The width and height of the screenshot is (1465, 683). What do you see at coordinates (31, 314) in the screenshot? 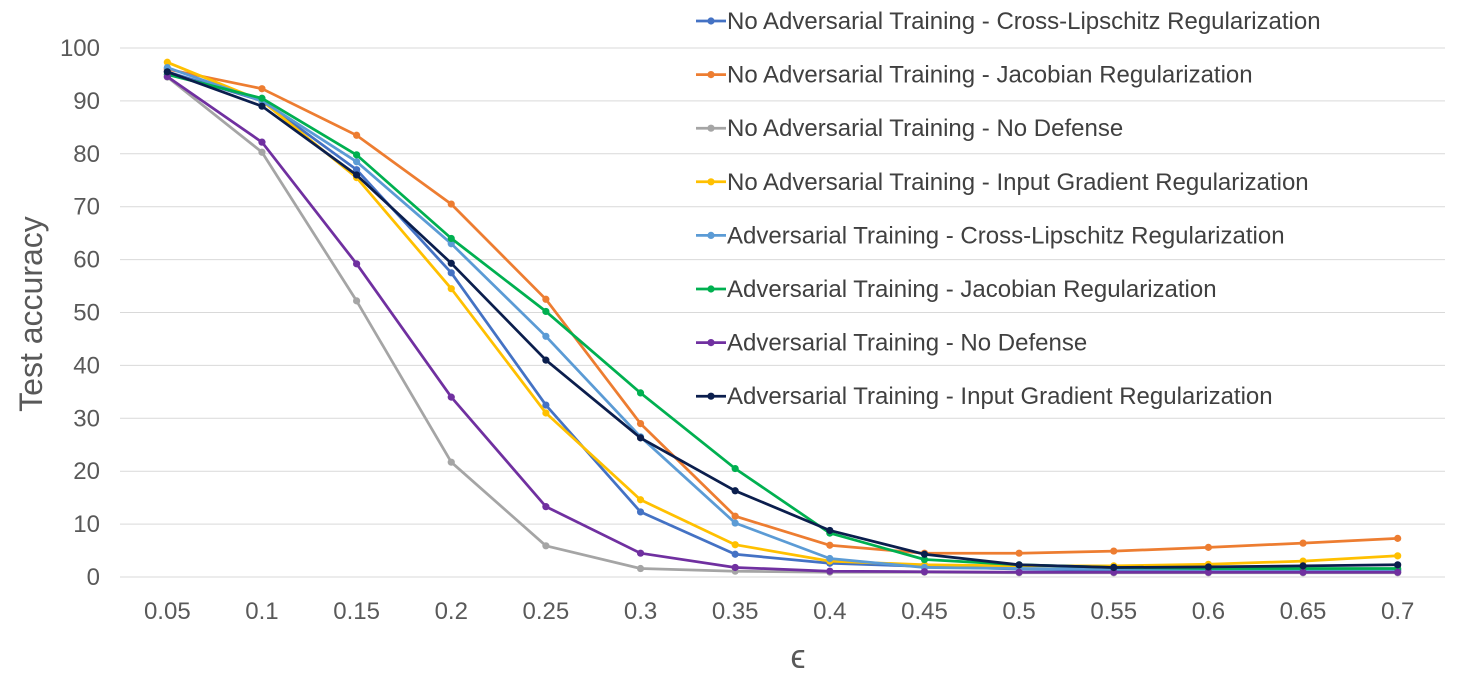
I see `y-axis-title: Test accuracy` at bounding box center [31, 314].